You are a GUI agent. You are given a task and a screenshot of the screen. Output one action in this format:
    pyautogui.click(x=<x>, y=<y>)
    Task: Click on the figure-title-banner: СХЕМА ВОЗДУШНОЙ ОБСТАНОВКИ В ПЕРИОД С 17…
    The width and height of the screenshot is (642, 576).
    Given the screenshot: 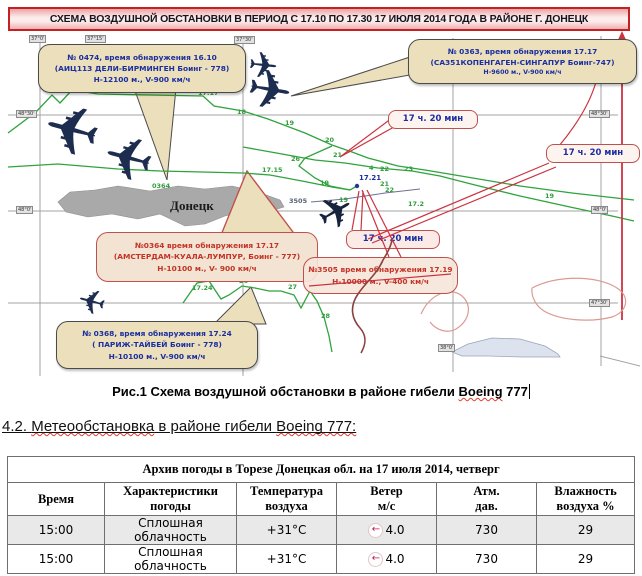 What is the action you would take?
    pyautogui.click(x=319, y=19)
    